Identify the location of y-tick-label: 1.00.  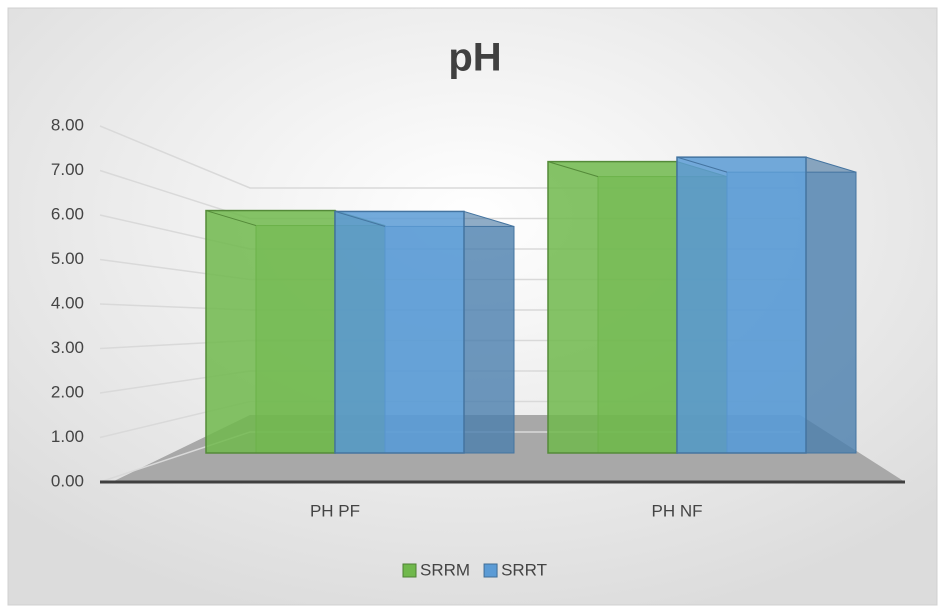
(67, 436).